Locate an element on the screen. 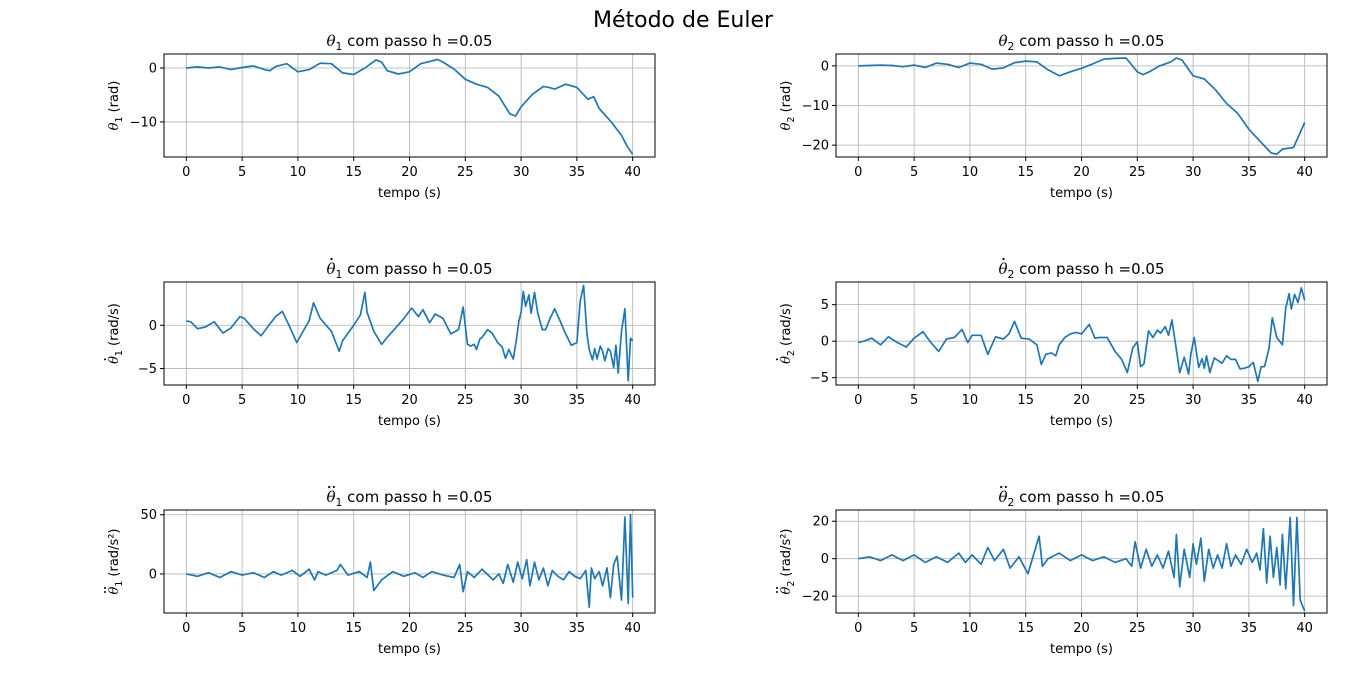 The height and width of the screenshot is (698, 1366). series-line-theta2 is located at coordinates (1082, 106).